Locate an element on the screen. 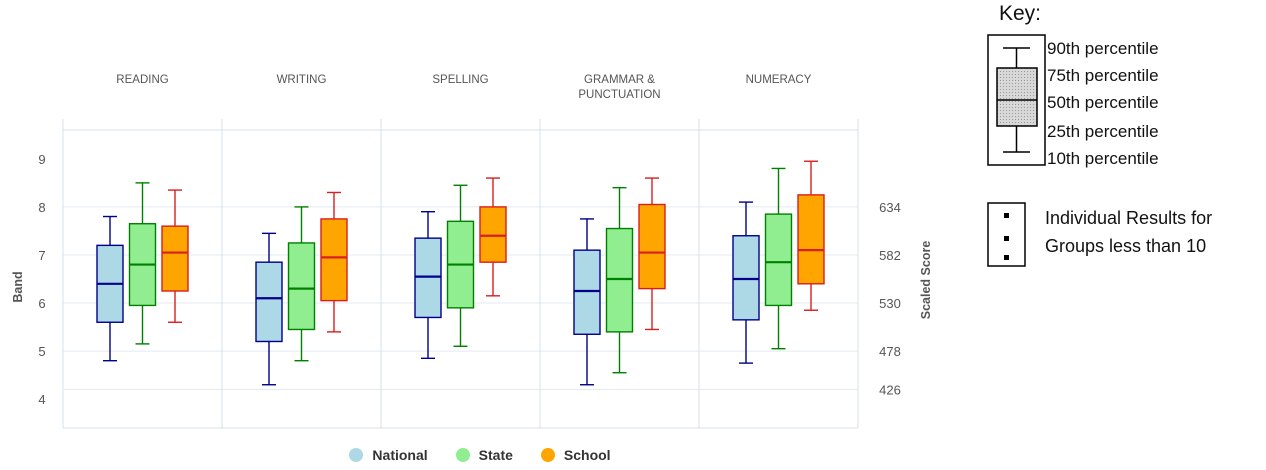 Image resolution: width=1266 pixels, height=470 pixels. key-note-line2: Groups less than 10 is located at coordinates (1126, 246).